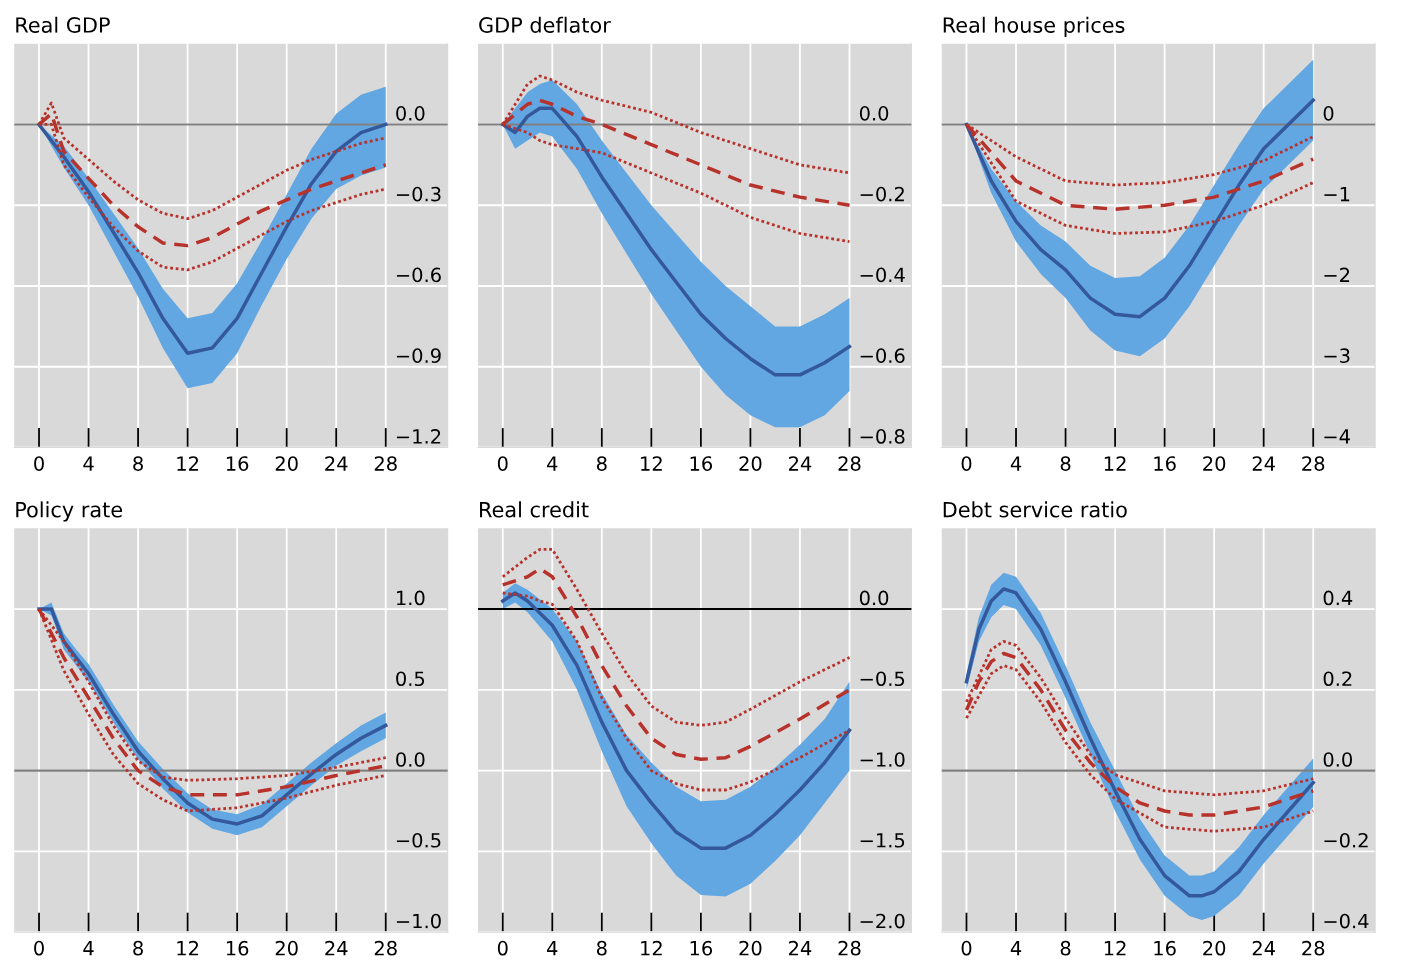 This screenshot has height=971, width=1425. What do you see at coordinates (418, 356) in the screenshot?
I see `y-tick-label: −0.9` at bounding box center [418, 356].